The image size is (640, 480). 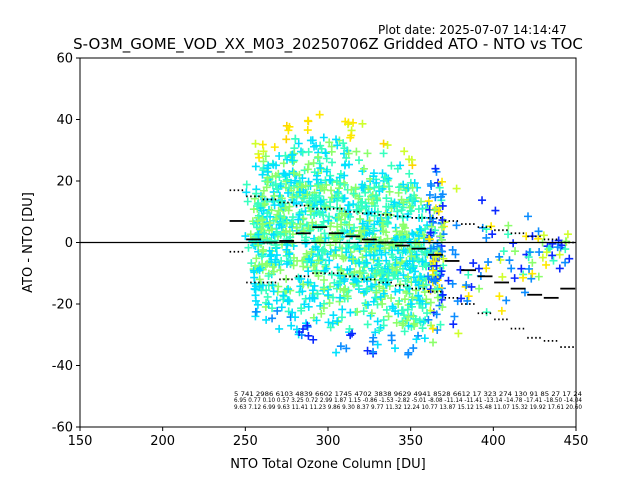 What do you see at coordinates (64, 182) in the screenshot?
I see `y-tick-label: 20` at bounding box center [64, 182].